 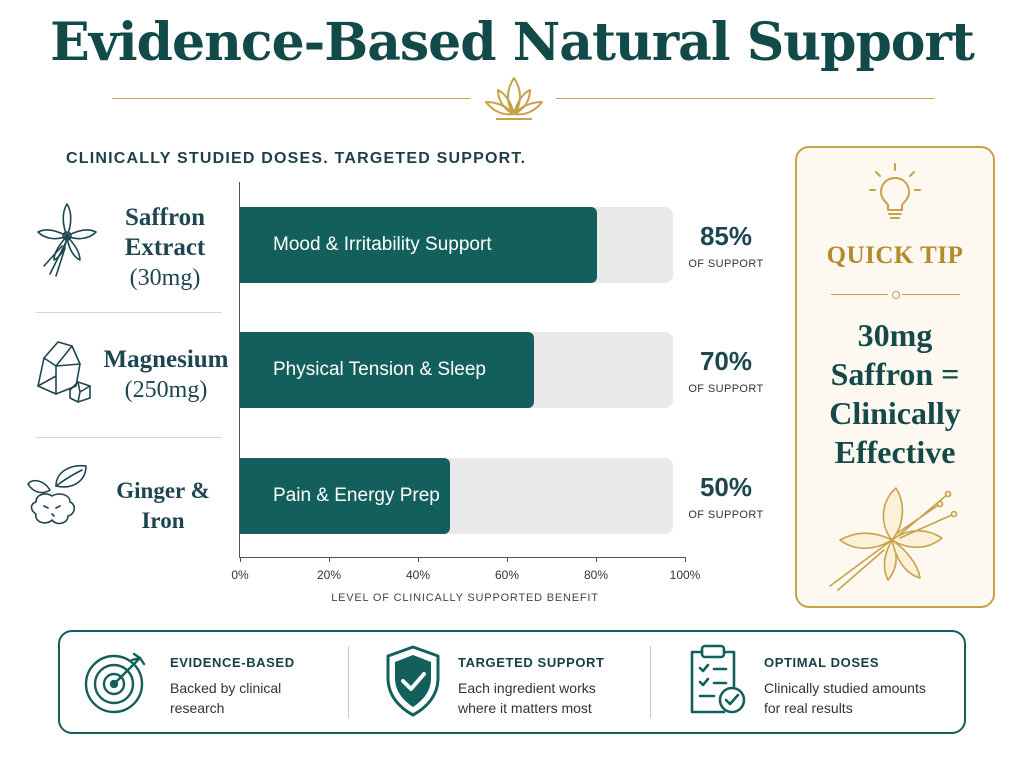 I want to click on quick-tip-title: QUICK TIP, so click(x=895, y=255).